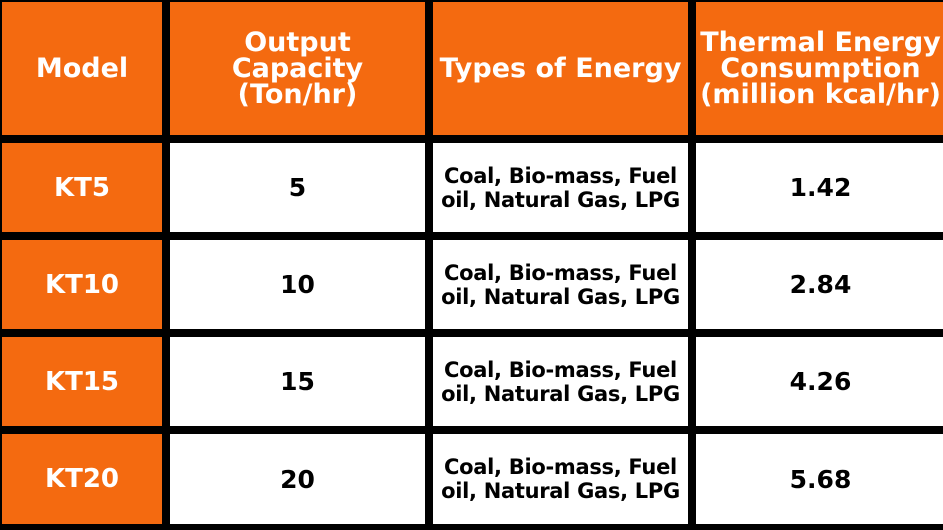  I want to click on row-1-model: KT5, so click(82, 187).